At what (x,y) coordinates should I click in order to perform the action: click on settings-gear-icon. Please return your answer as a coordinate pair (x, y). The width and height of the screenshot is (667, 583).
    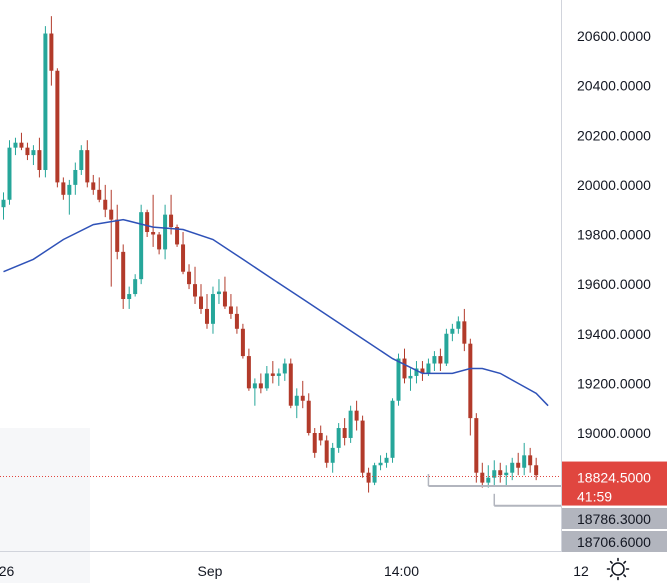
    Looking at the image, I should click on (618, 569).